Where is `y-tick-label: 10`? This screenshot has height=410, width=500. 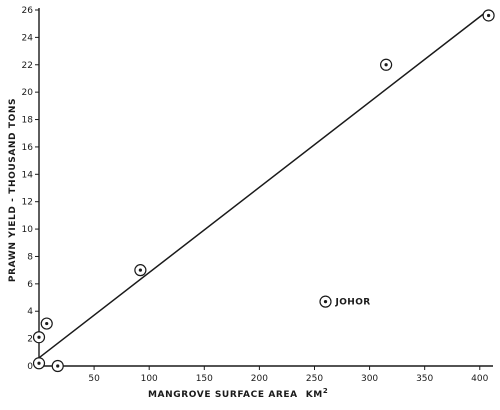 y-tick-label: 10 is located at coordinates (28, 230).